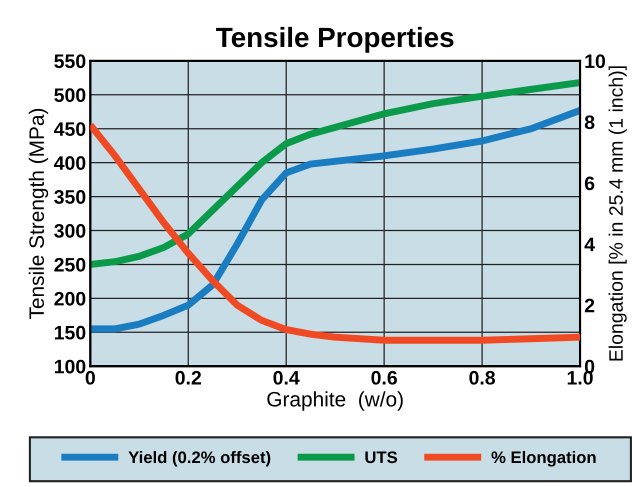  What do you see at coordinates (70, 299) in the screenshot?
I see `y-tick-label: 200` at bounding box center [70, 299].